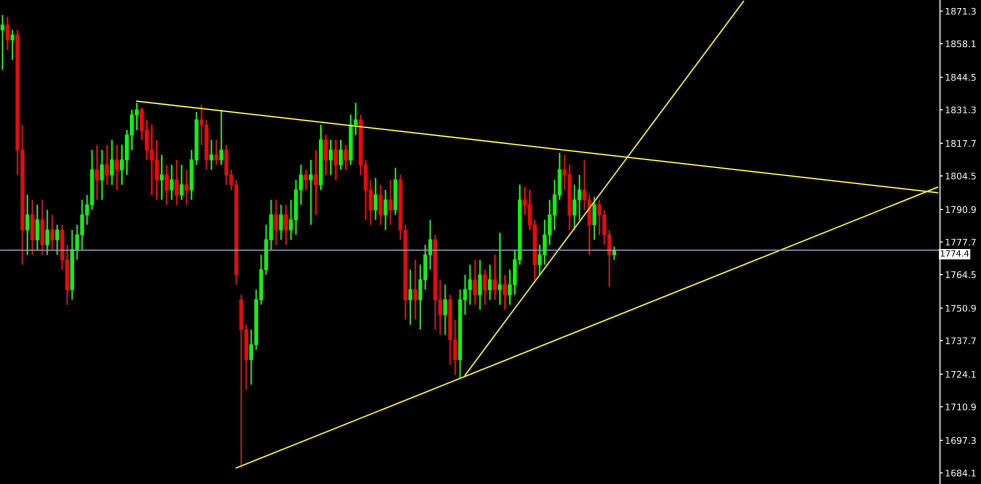 The width and height of the screenshot is (981, 484). Describe the element at coordinates (961, 340) in the screenshot. I see `y-tick-label: 1737.7` at that location.